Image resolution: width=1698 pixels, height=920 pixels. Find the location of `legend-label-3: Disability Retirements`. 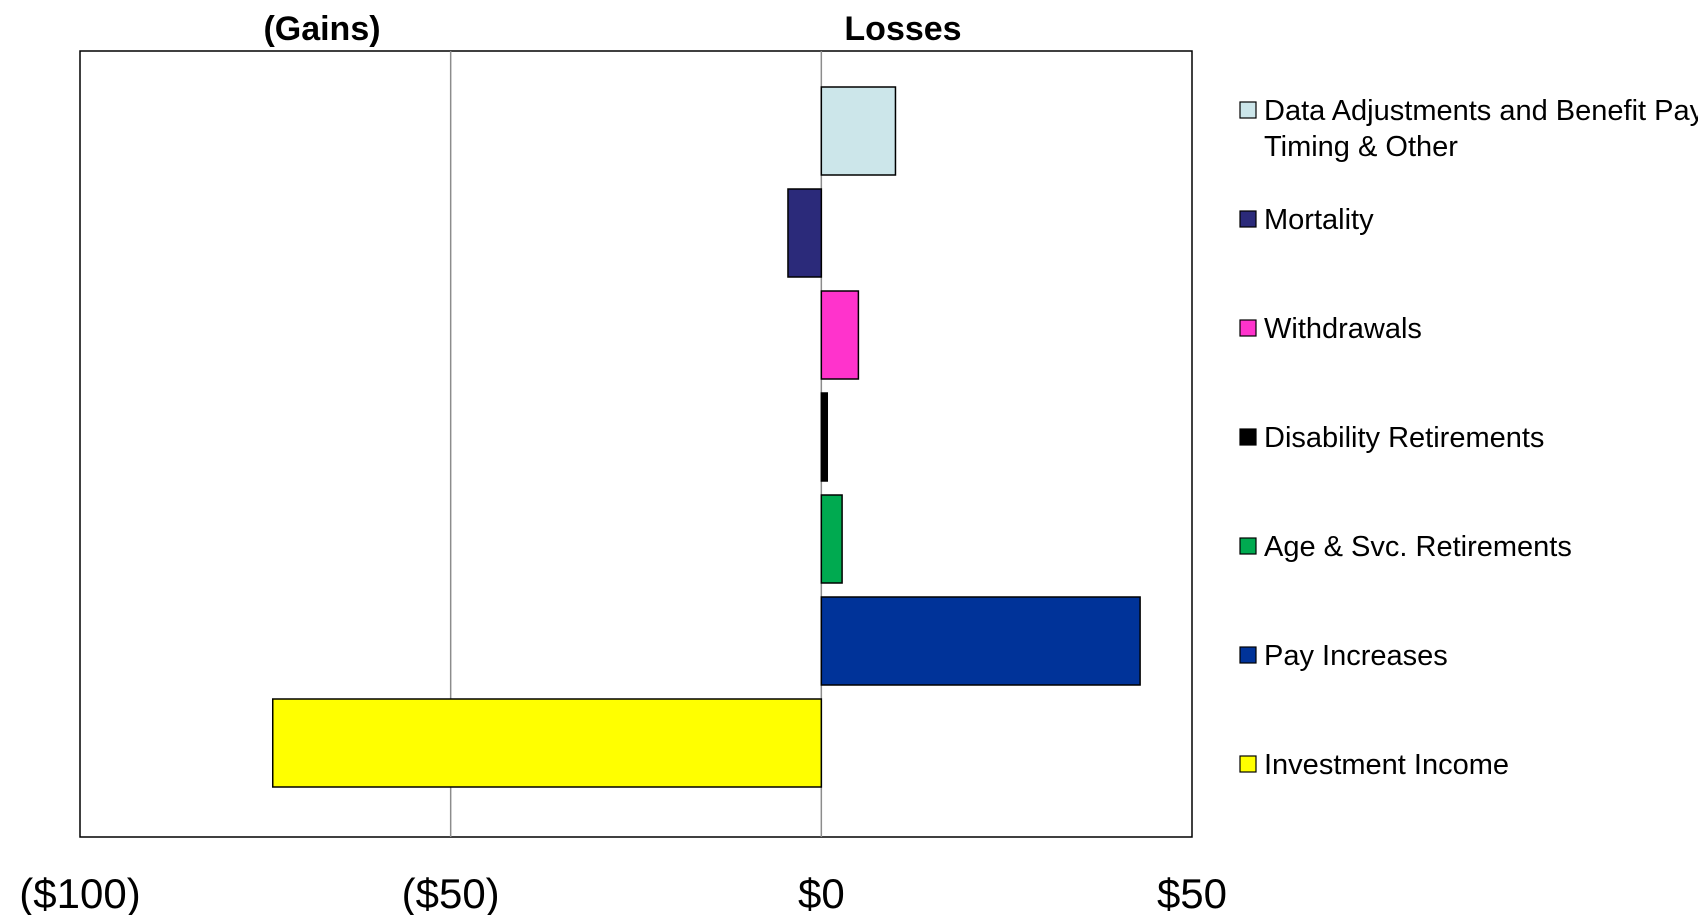

legend-label-3: Disability Retirements is located at coordinates (1404, 438).